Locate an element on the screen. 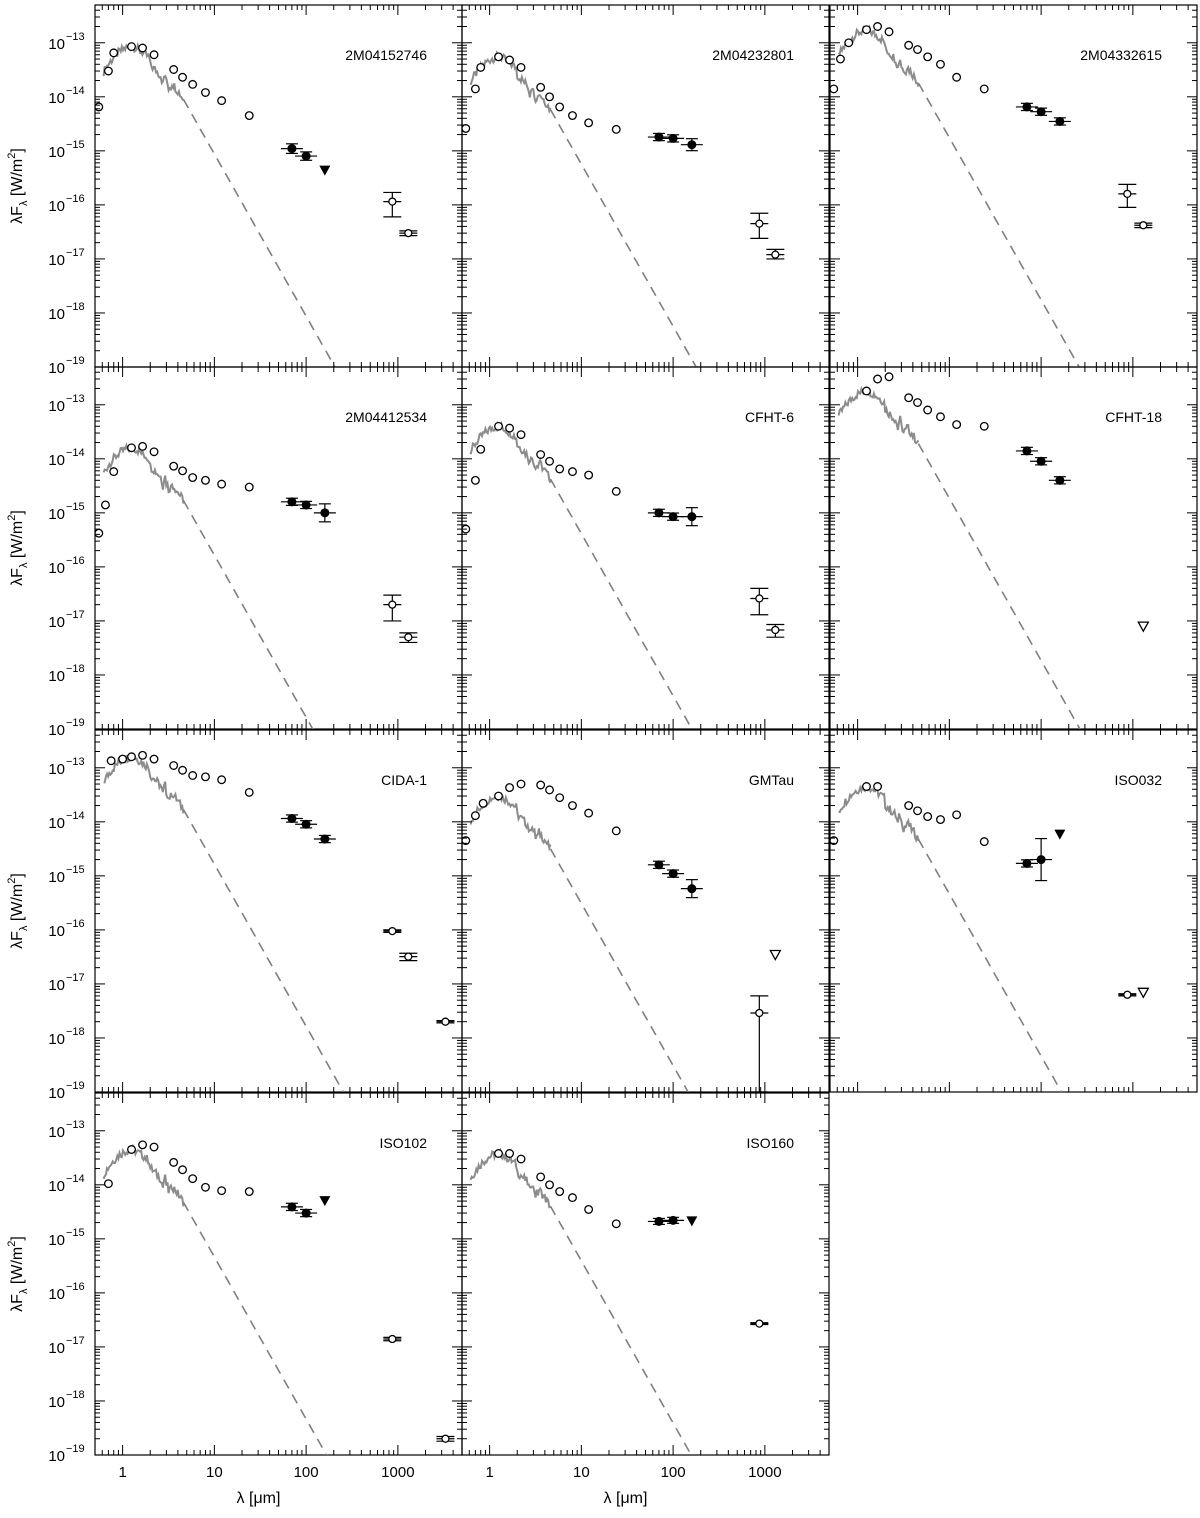 The height and width of the screenshot is (1518, 1200). x-axis-label: λ [μm] is located at coordinates (626, 1498).